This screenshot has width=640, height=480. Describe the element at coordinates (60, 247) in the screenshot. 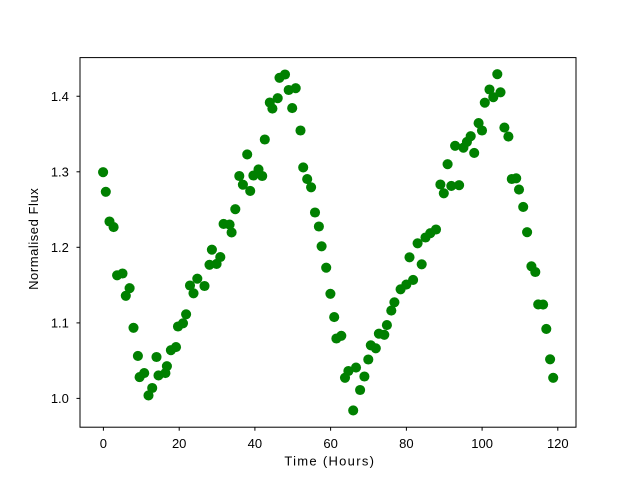

I see `svg-text: 1.2` at that location.